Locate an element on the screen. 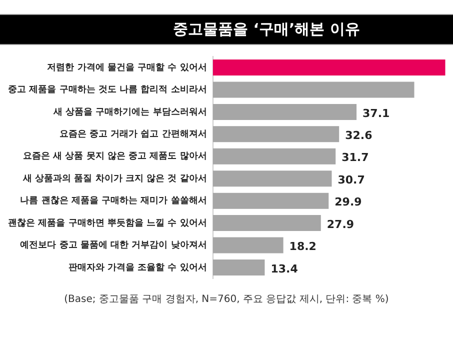 This screenshot has height=340, width=453. y-tick-label: 괜찮은 제품을 구매하면 뿌듯함을 느낄 수 있어서 is located at coordinates (107, 223).